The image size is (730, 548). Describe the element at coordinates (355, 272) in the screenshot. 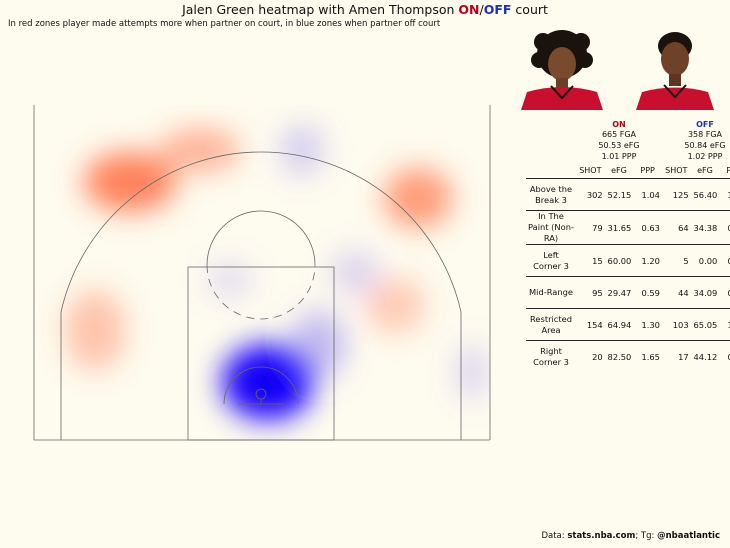

I see `heat-zone-right-elbow` at that location.